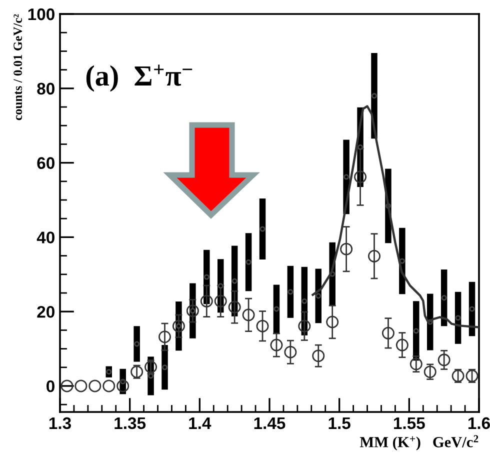  Describe the element at coordinates (130, 423) in the screenshot. I see `x-tick-label: 1.35` at that location.